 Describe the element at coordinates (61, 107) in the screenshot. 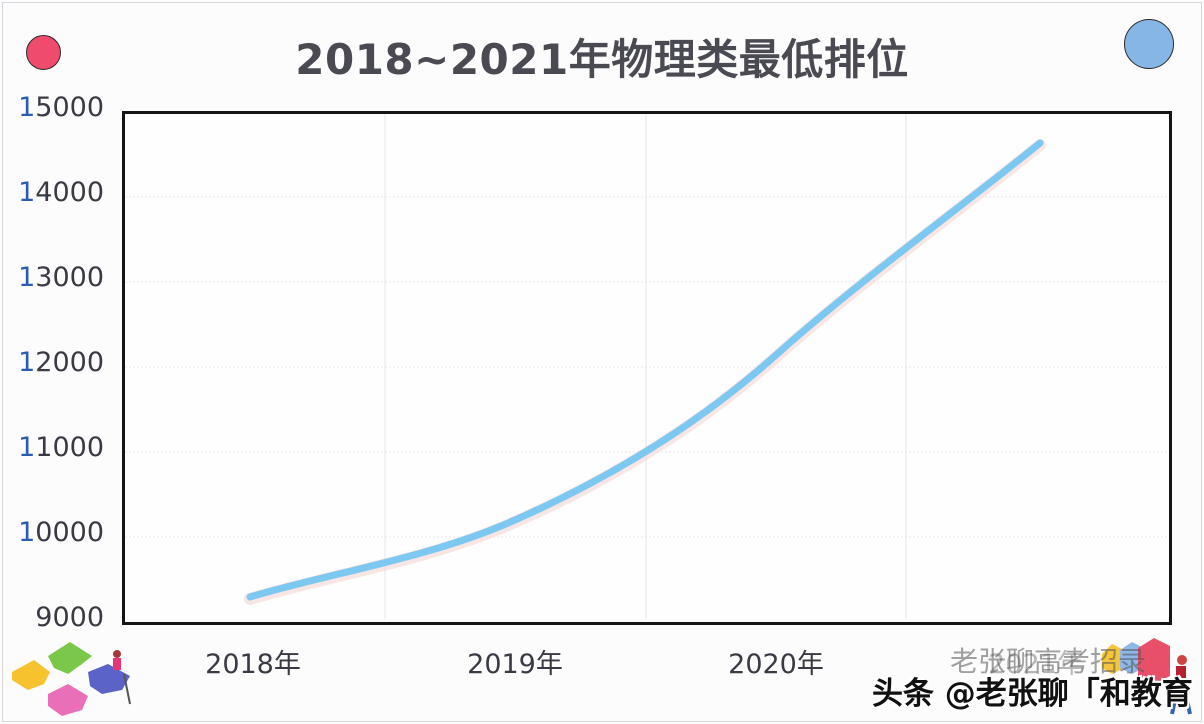

I see `y-tick-15000: 15000` at that location.